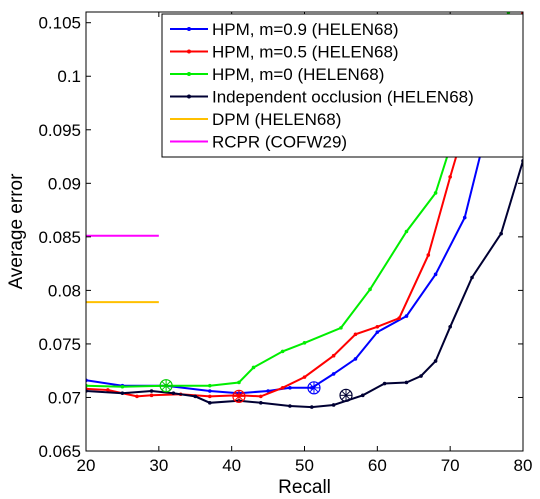  I want to click on x-tick-label: 30, so click(158, 465).